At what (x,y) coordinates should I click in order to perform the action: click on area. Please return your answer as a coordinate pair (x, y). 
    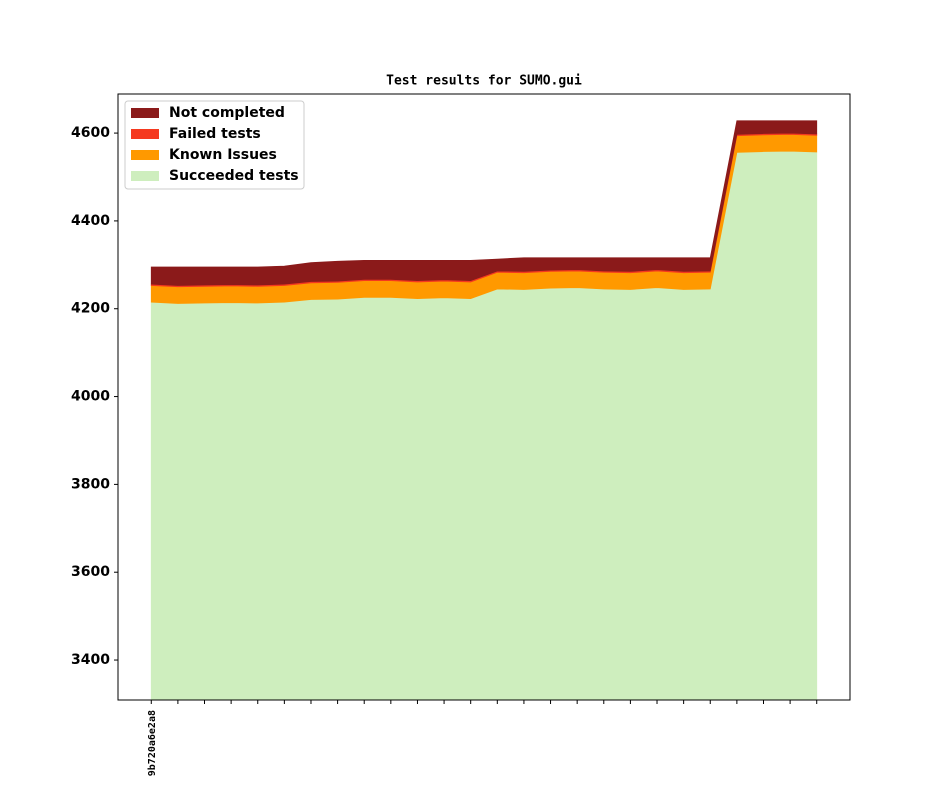
    Looking at the image, I should click on (484, 203).